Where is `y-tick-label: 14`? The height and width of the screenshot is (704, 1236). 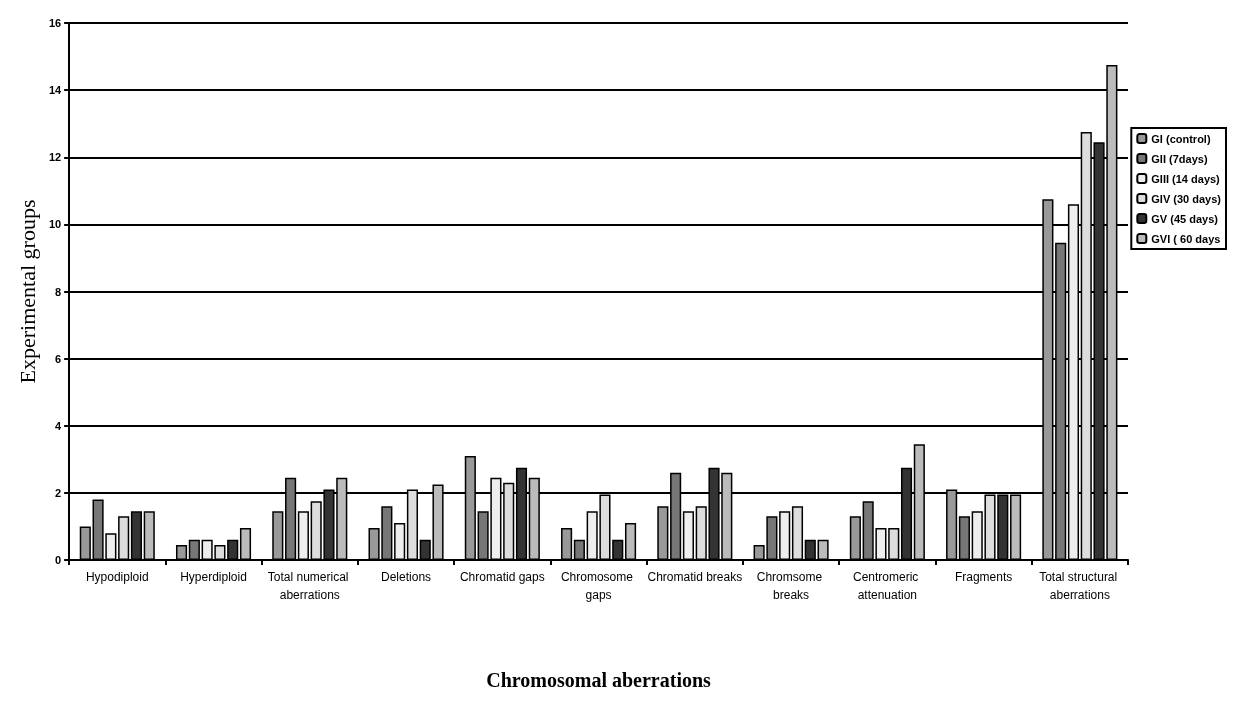 y-tick-label: 14 is located at coordinates (55, 90).